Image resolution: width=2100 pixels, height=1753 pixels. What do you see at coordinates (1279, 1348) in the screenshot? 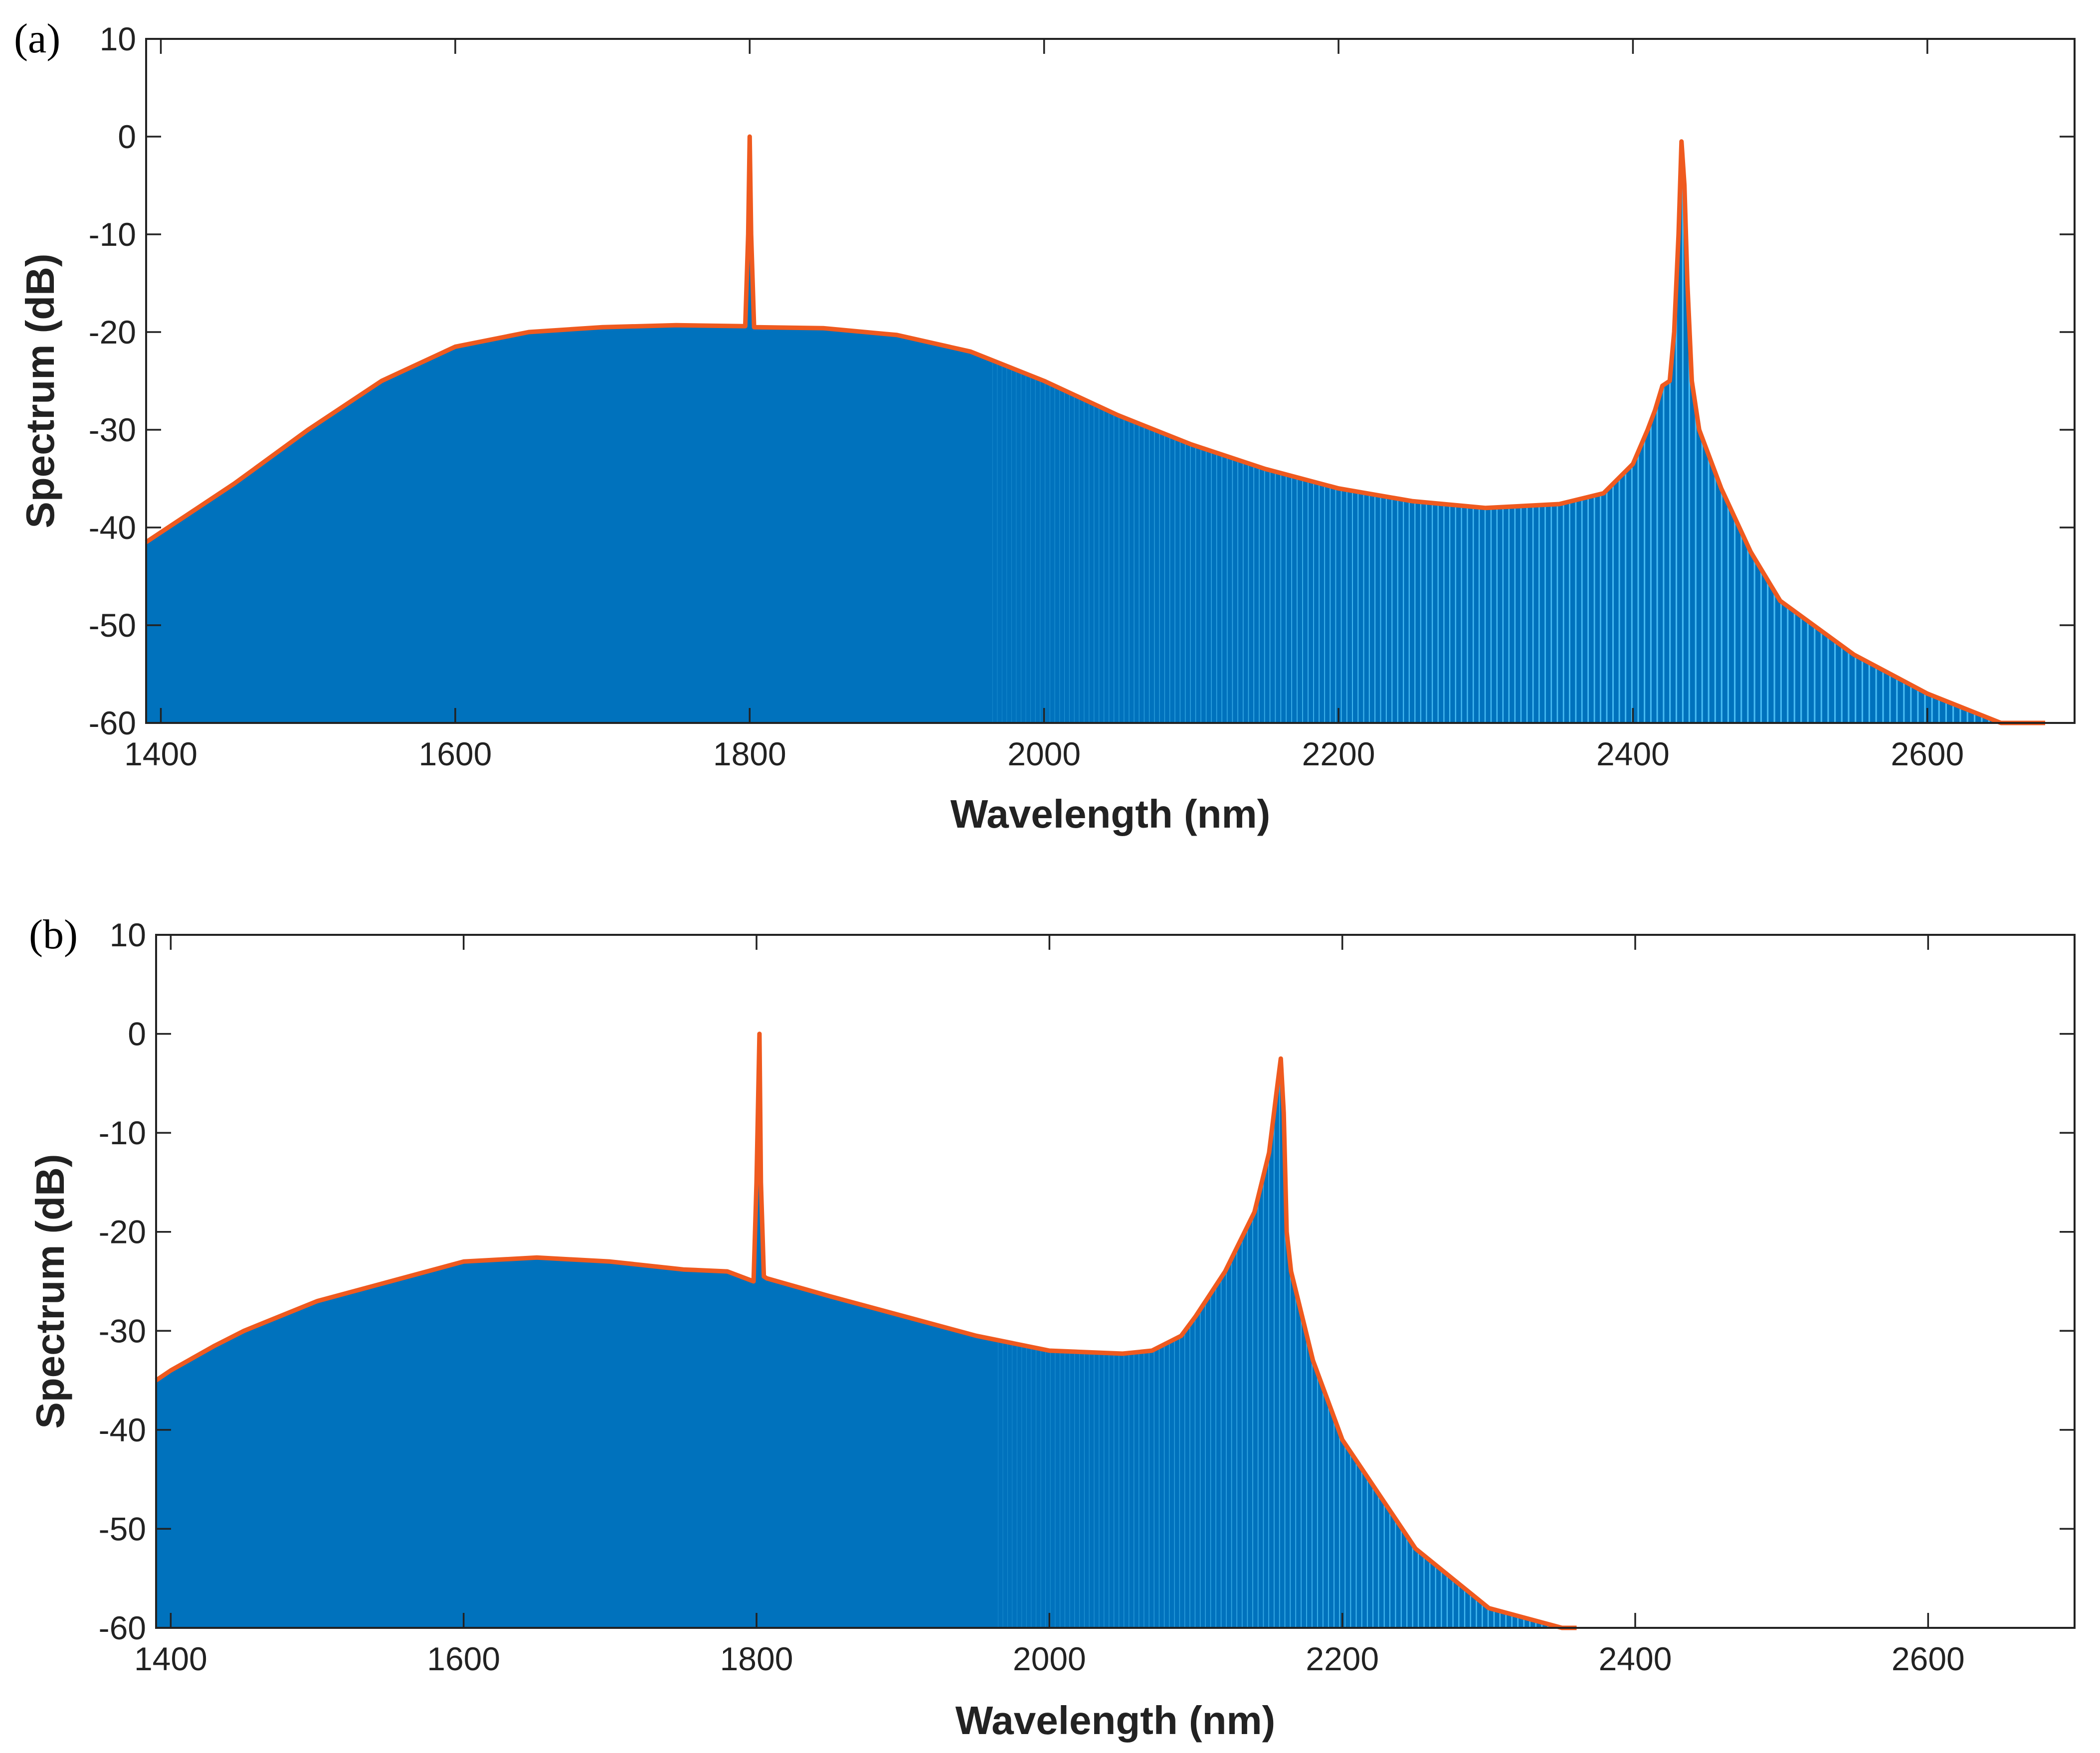
I see `spectrum-stems` at bounding box center [1279, 1348].